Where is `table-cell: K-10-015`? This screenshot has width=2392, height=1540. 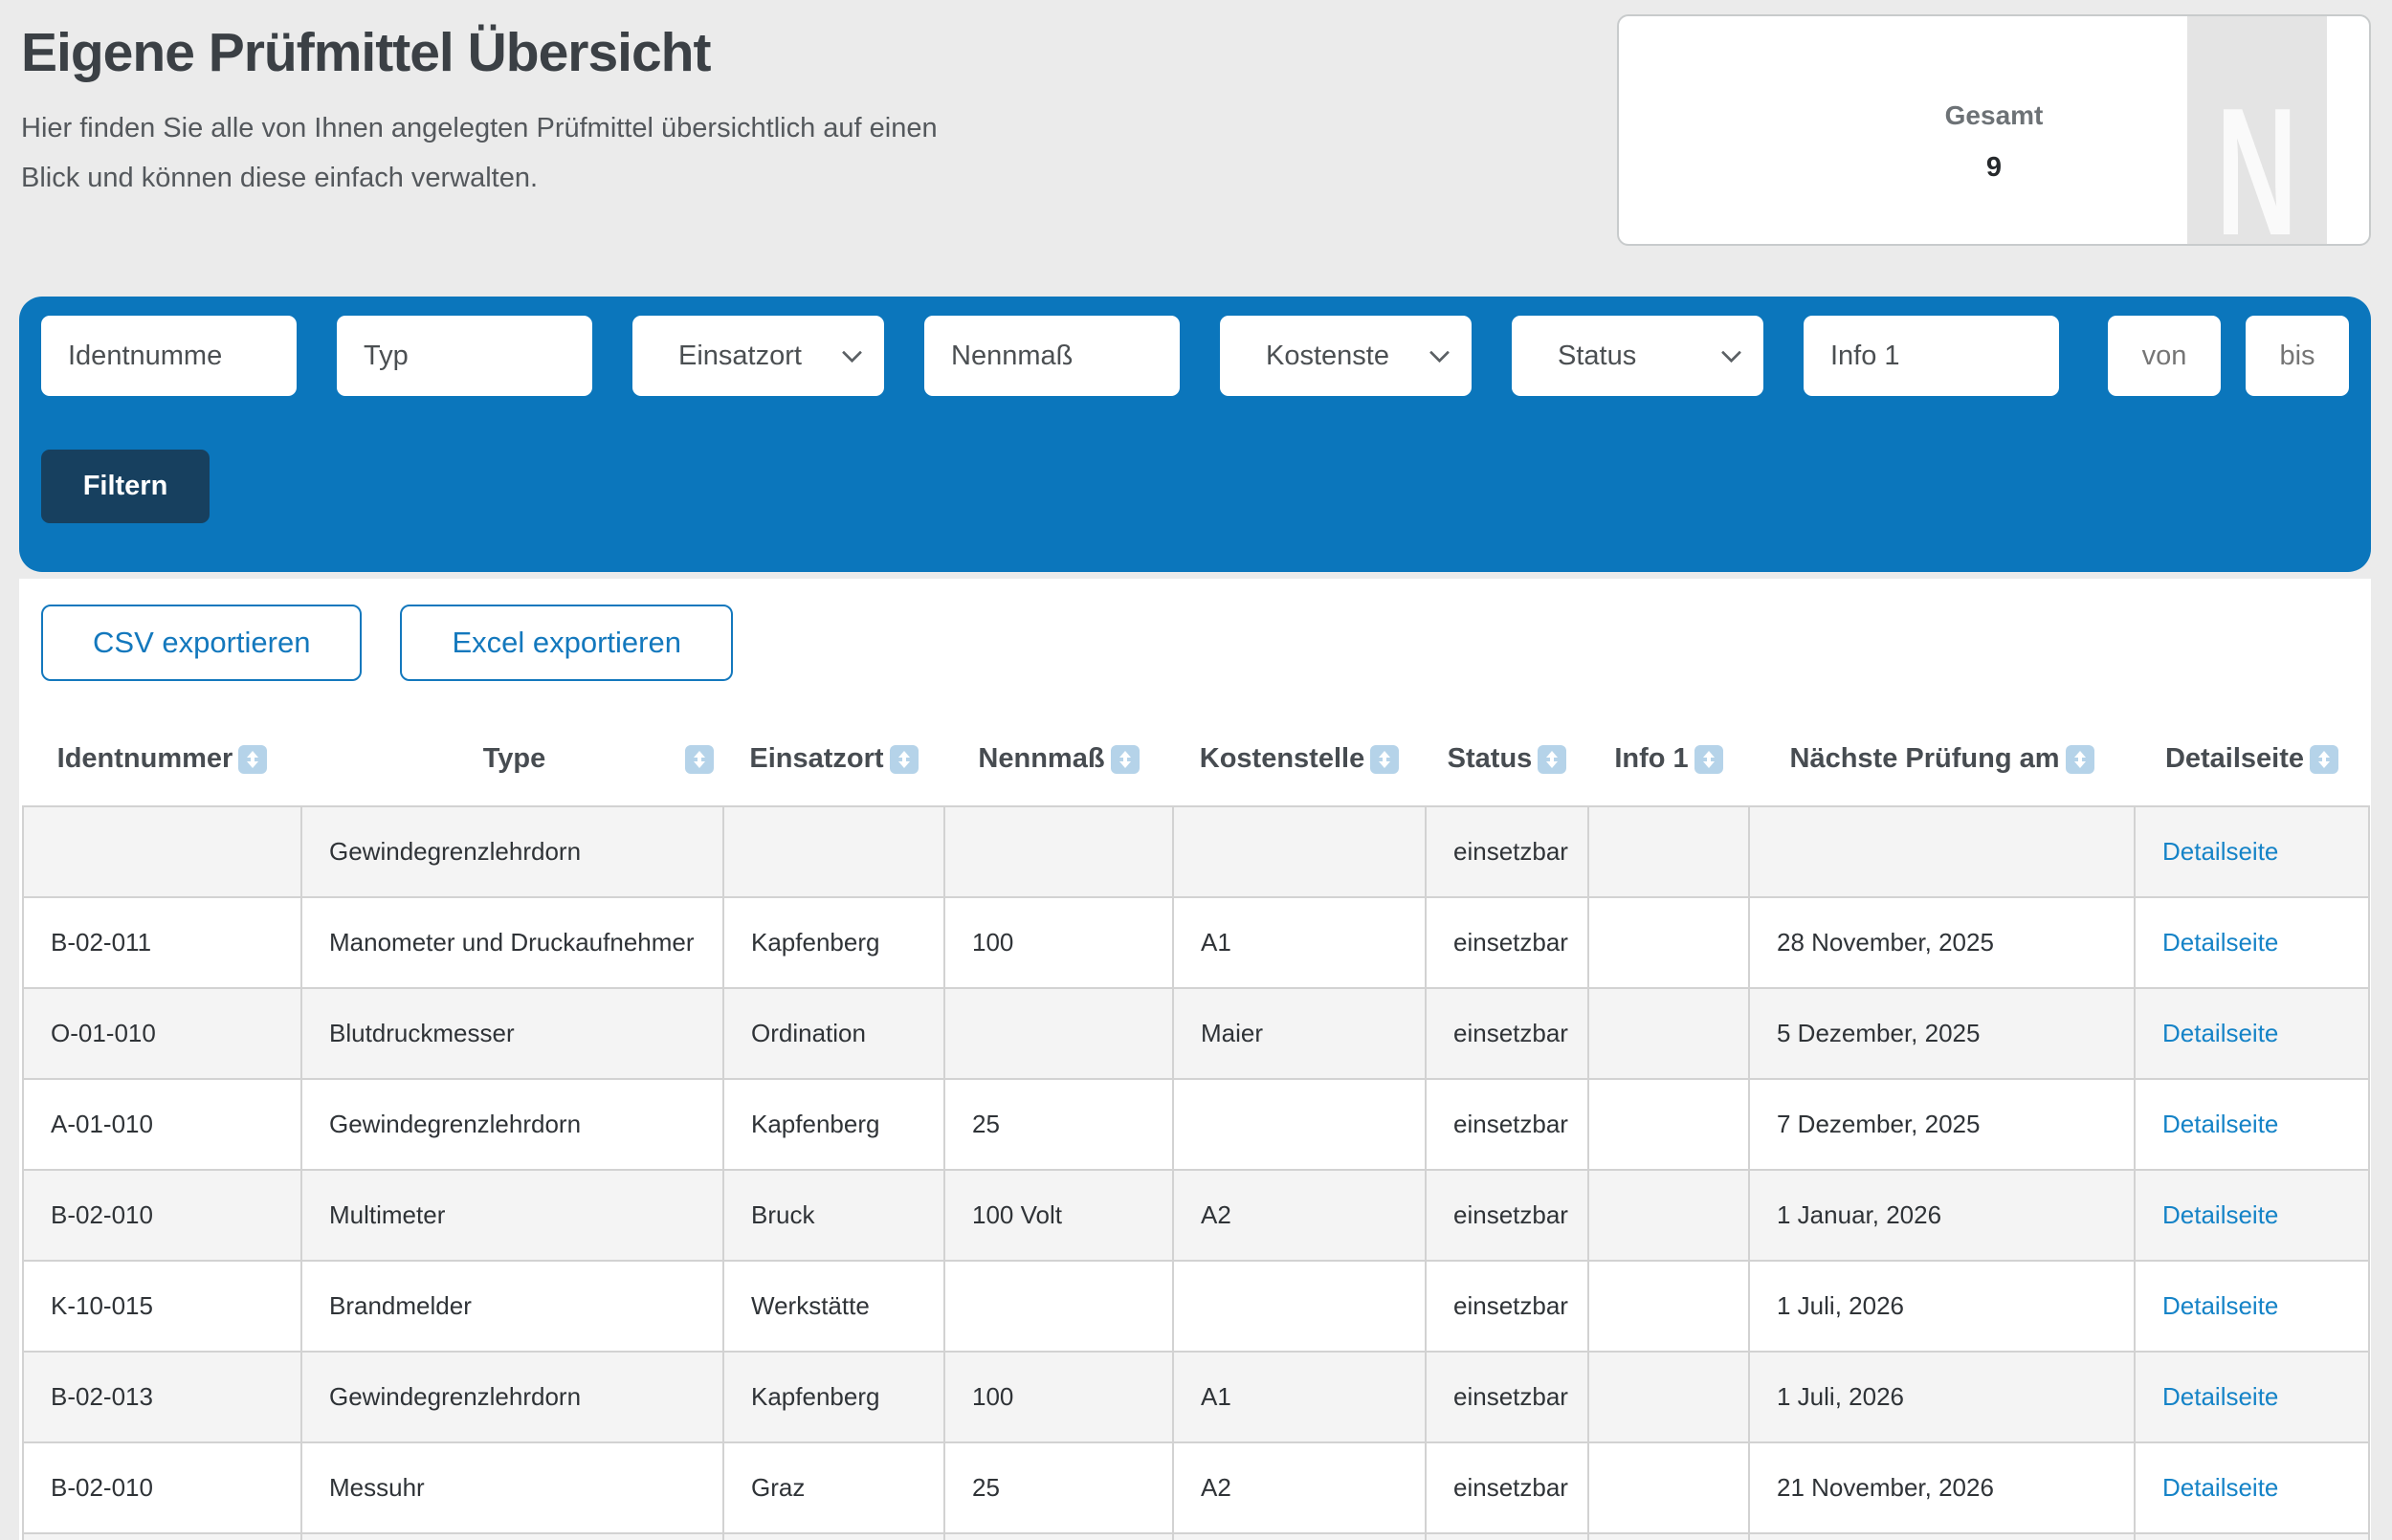 table-cell: K-10-015 is located at coordinates (162, 1306).